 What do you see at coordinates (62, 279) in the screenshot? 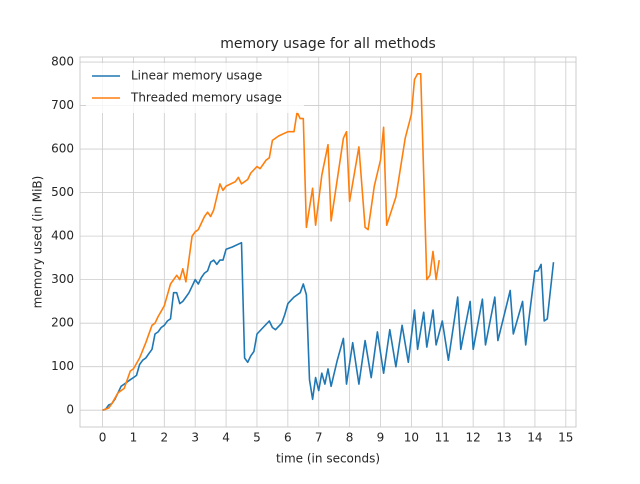
I see `y-tick-label: 300` at bounding box center [62, 279].